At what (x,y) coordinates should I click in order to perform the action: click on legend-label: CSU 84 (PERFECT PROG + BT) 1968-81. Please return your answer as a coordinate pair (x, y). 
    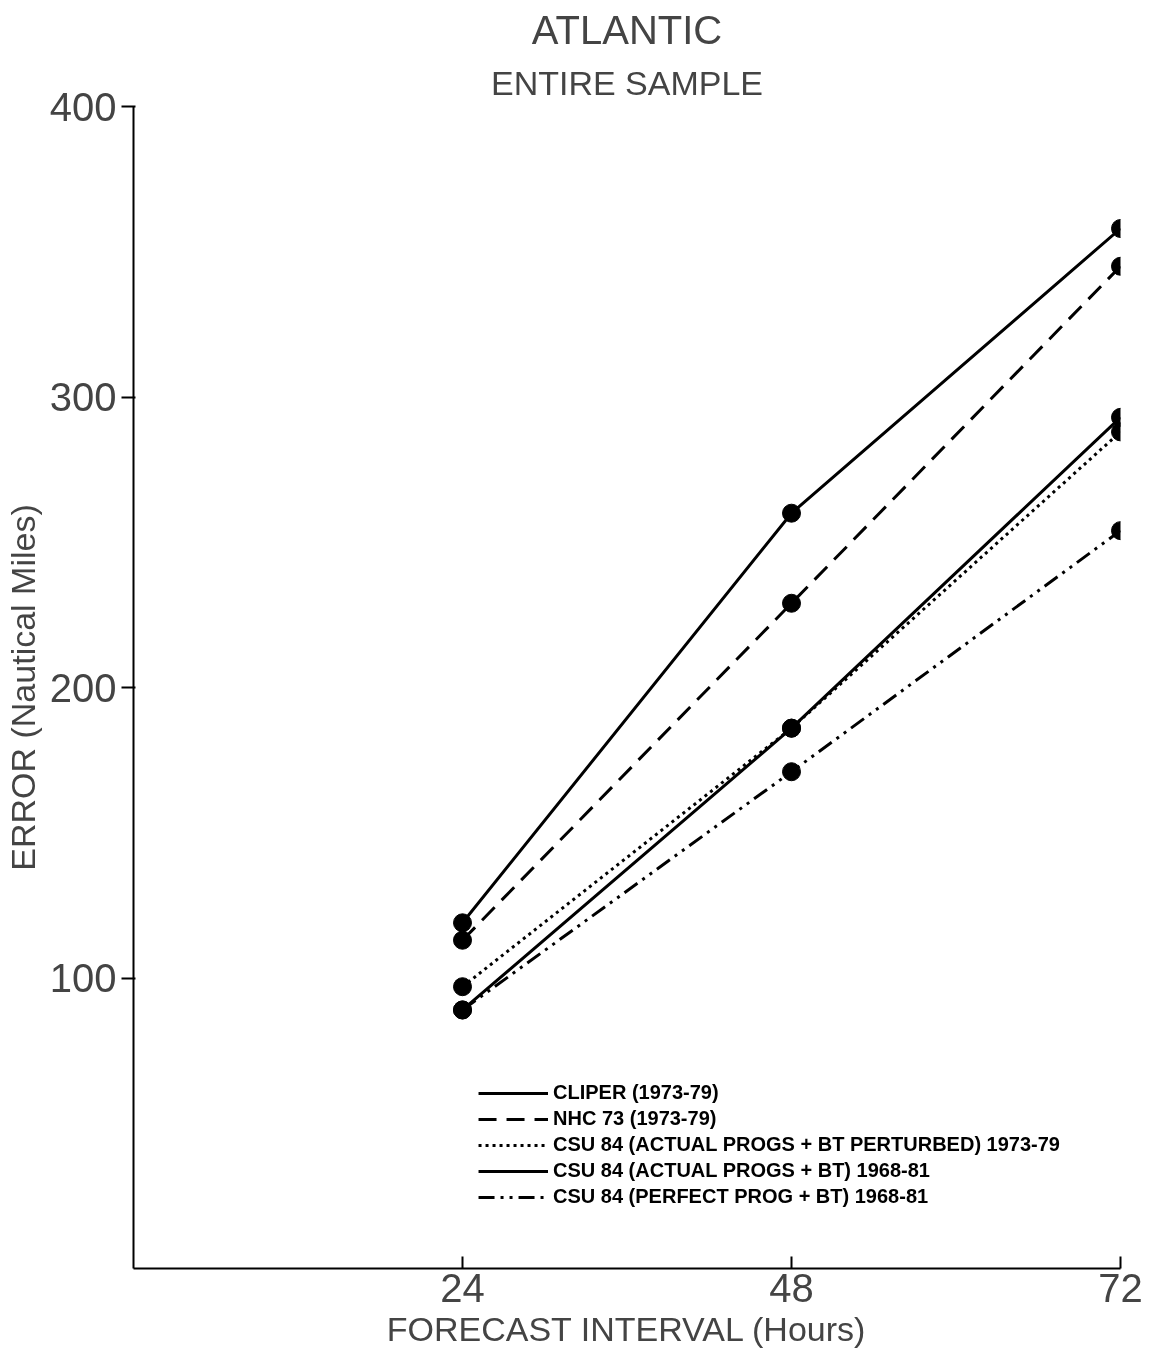
    Looking at the image, I should click on (741, 1196).